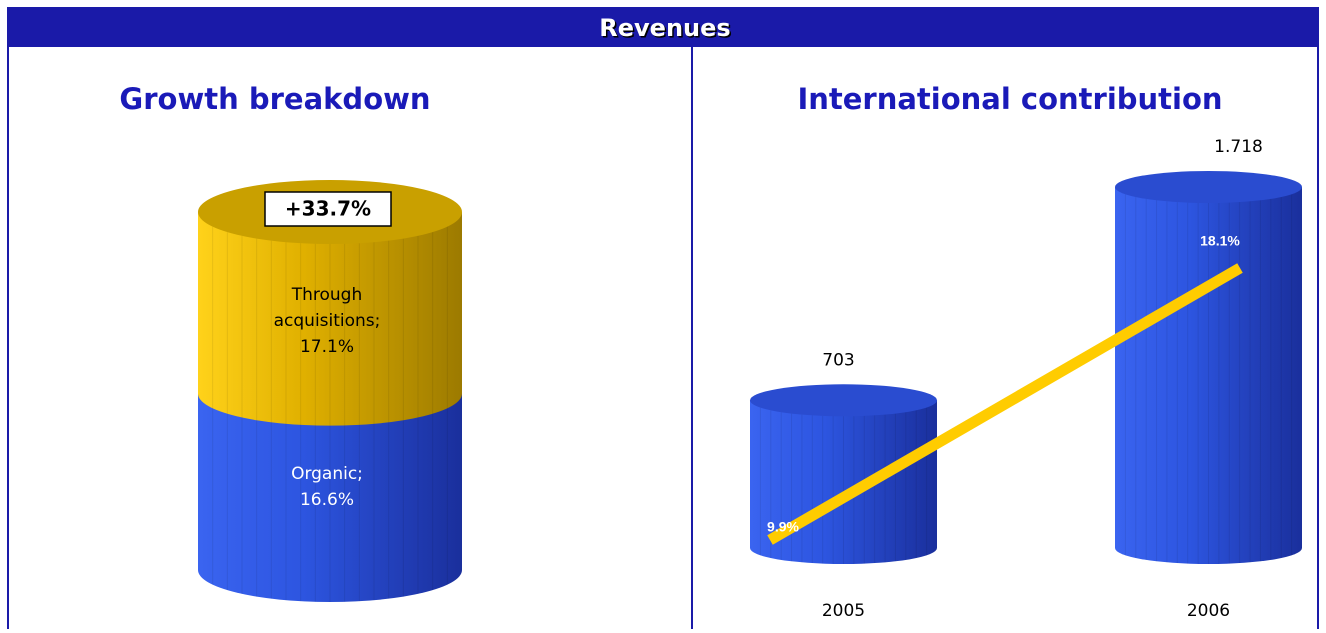 The image size is (1326, 633). I want to click on label-line: Through acquisitions;, so click(327, 308).